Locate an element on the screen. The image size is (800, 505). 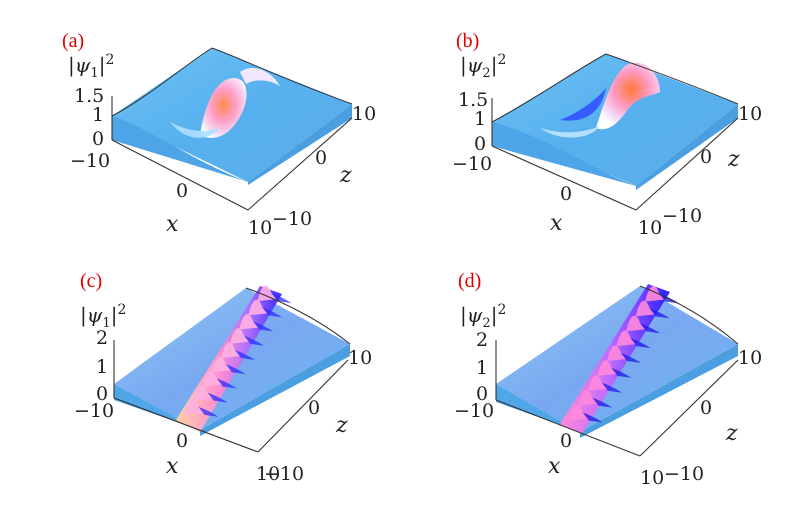
value-tick: 1.5 is located at coordinates (89, 96).